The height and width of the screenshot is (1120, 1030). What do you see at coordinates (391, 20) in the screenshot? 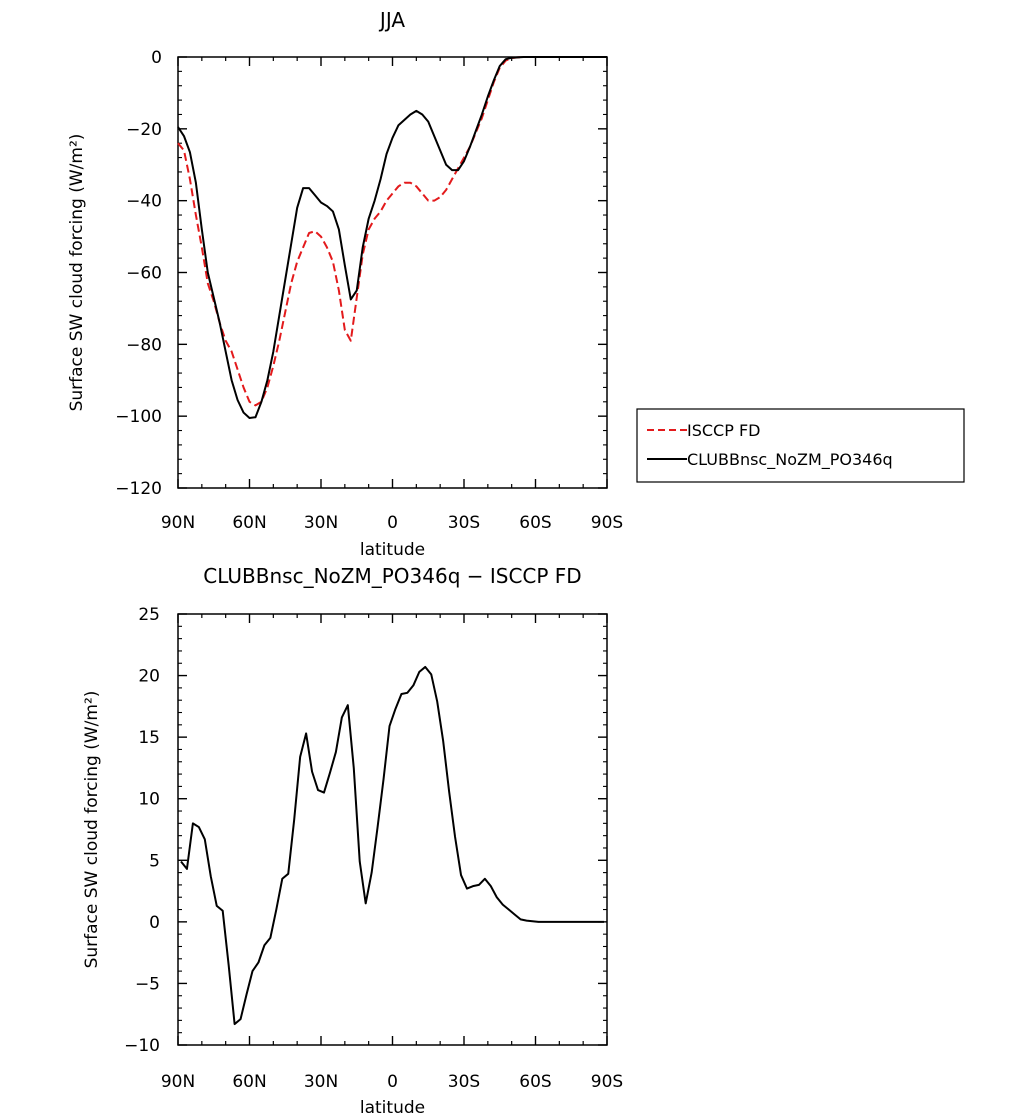
I see `chart-title: JJA` at bounding box center [391, 20].